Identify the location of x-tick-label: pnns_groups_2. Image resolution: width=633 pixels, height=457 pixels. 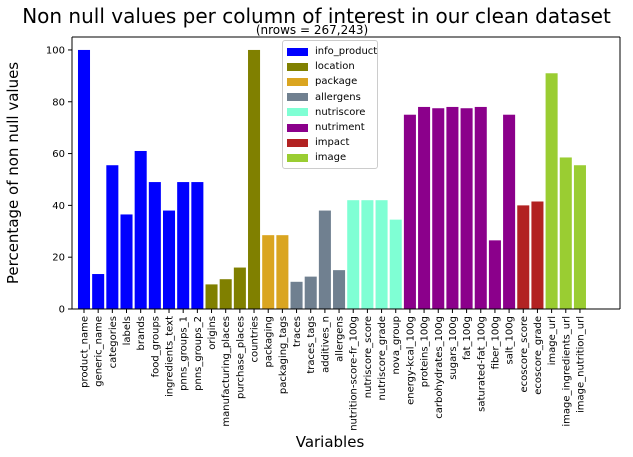
(198, 353).